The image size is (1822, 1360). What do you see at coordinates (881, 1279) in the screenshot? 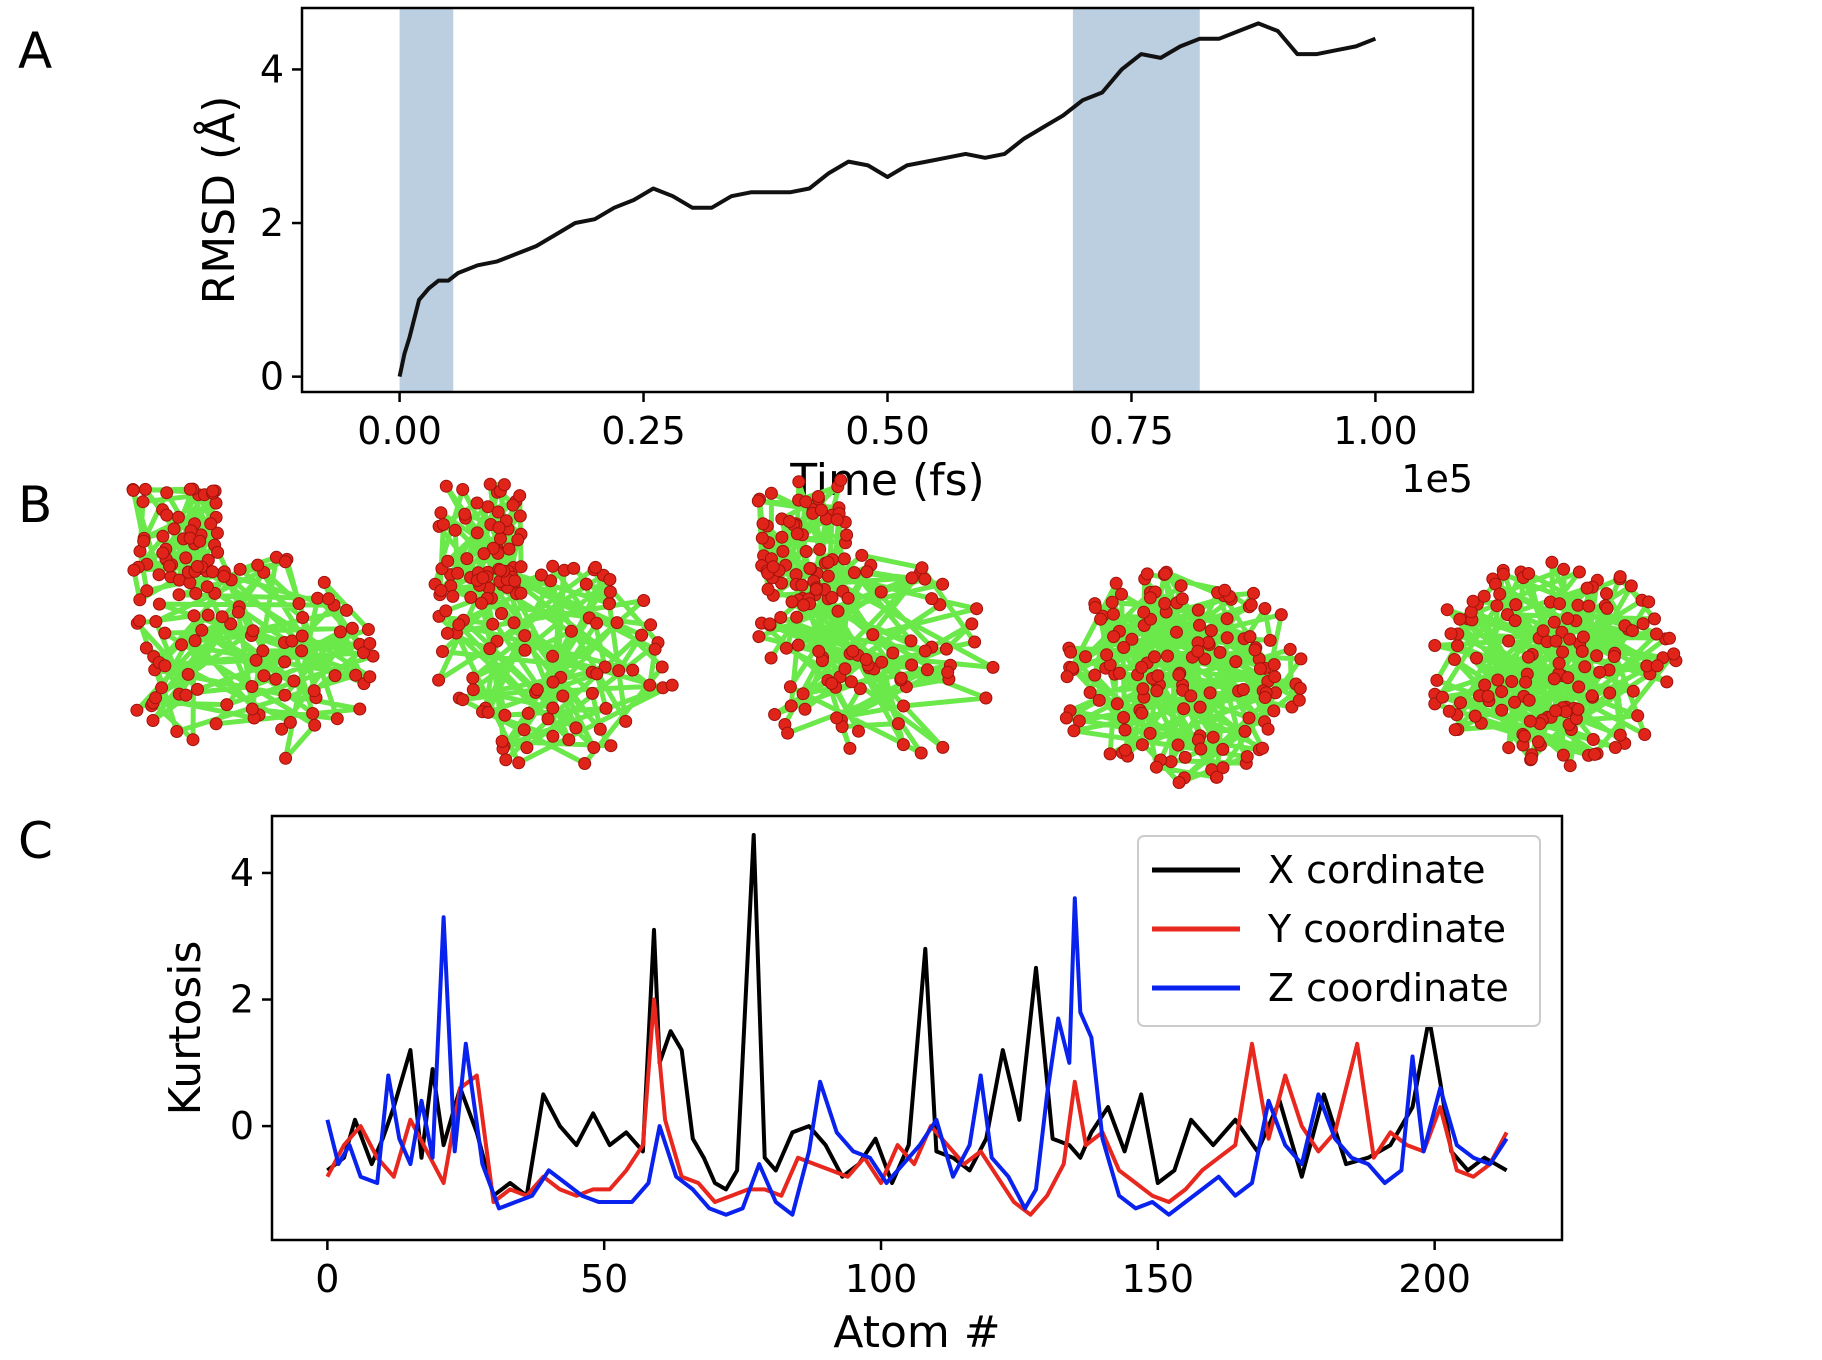
I see `kurtosis-x-tick-label: 100` at bounding box center [881, 1279].